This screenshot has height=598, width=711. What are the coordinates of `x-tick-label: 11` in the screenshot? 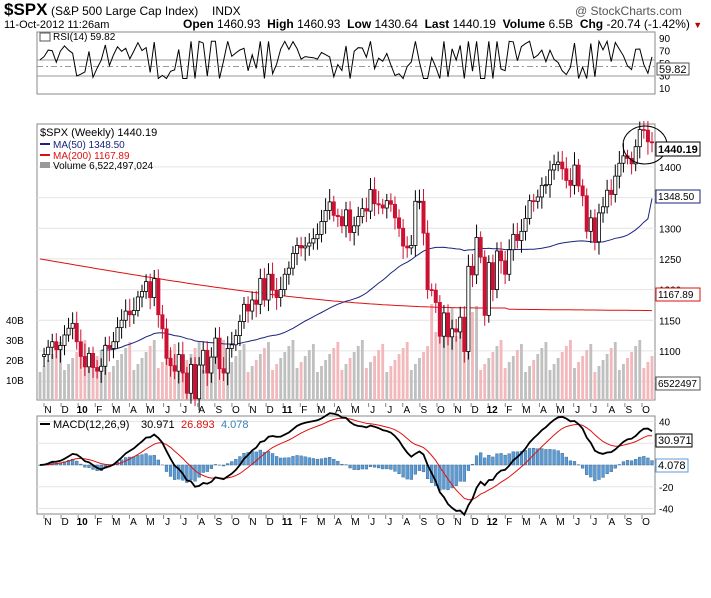 It's located at (287, 522).